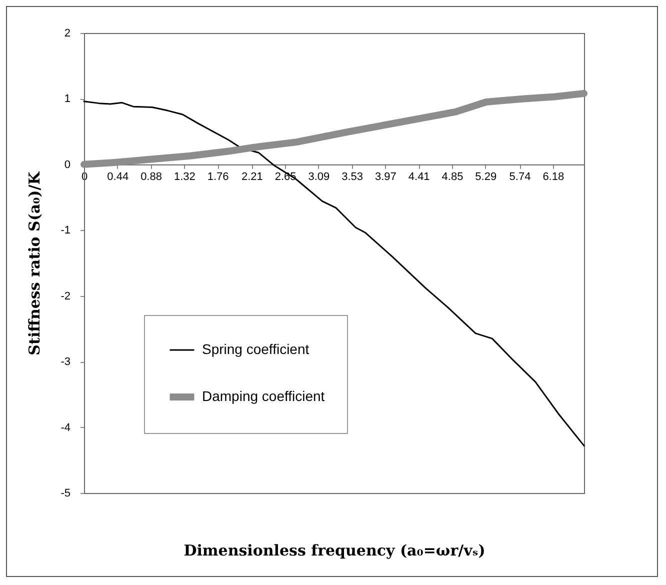  What do you see at coordinates (385, 176) in the screenshot?
I see `x-tick-label: 3.97` at bounding box center [385, 176].